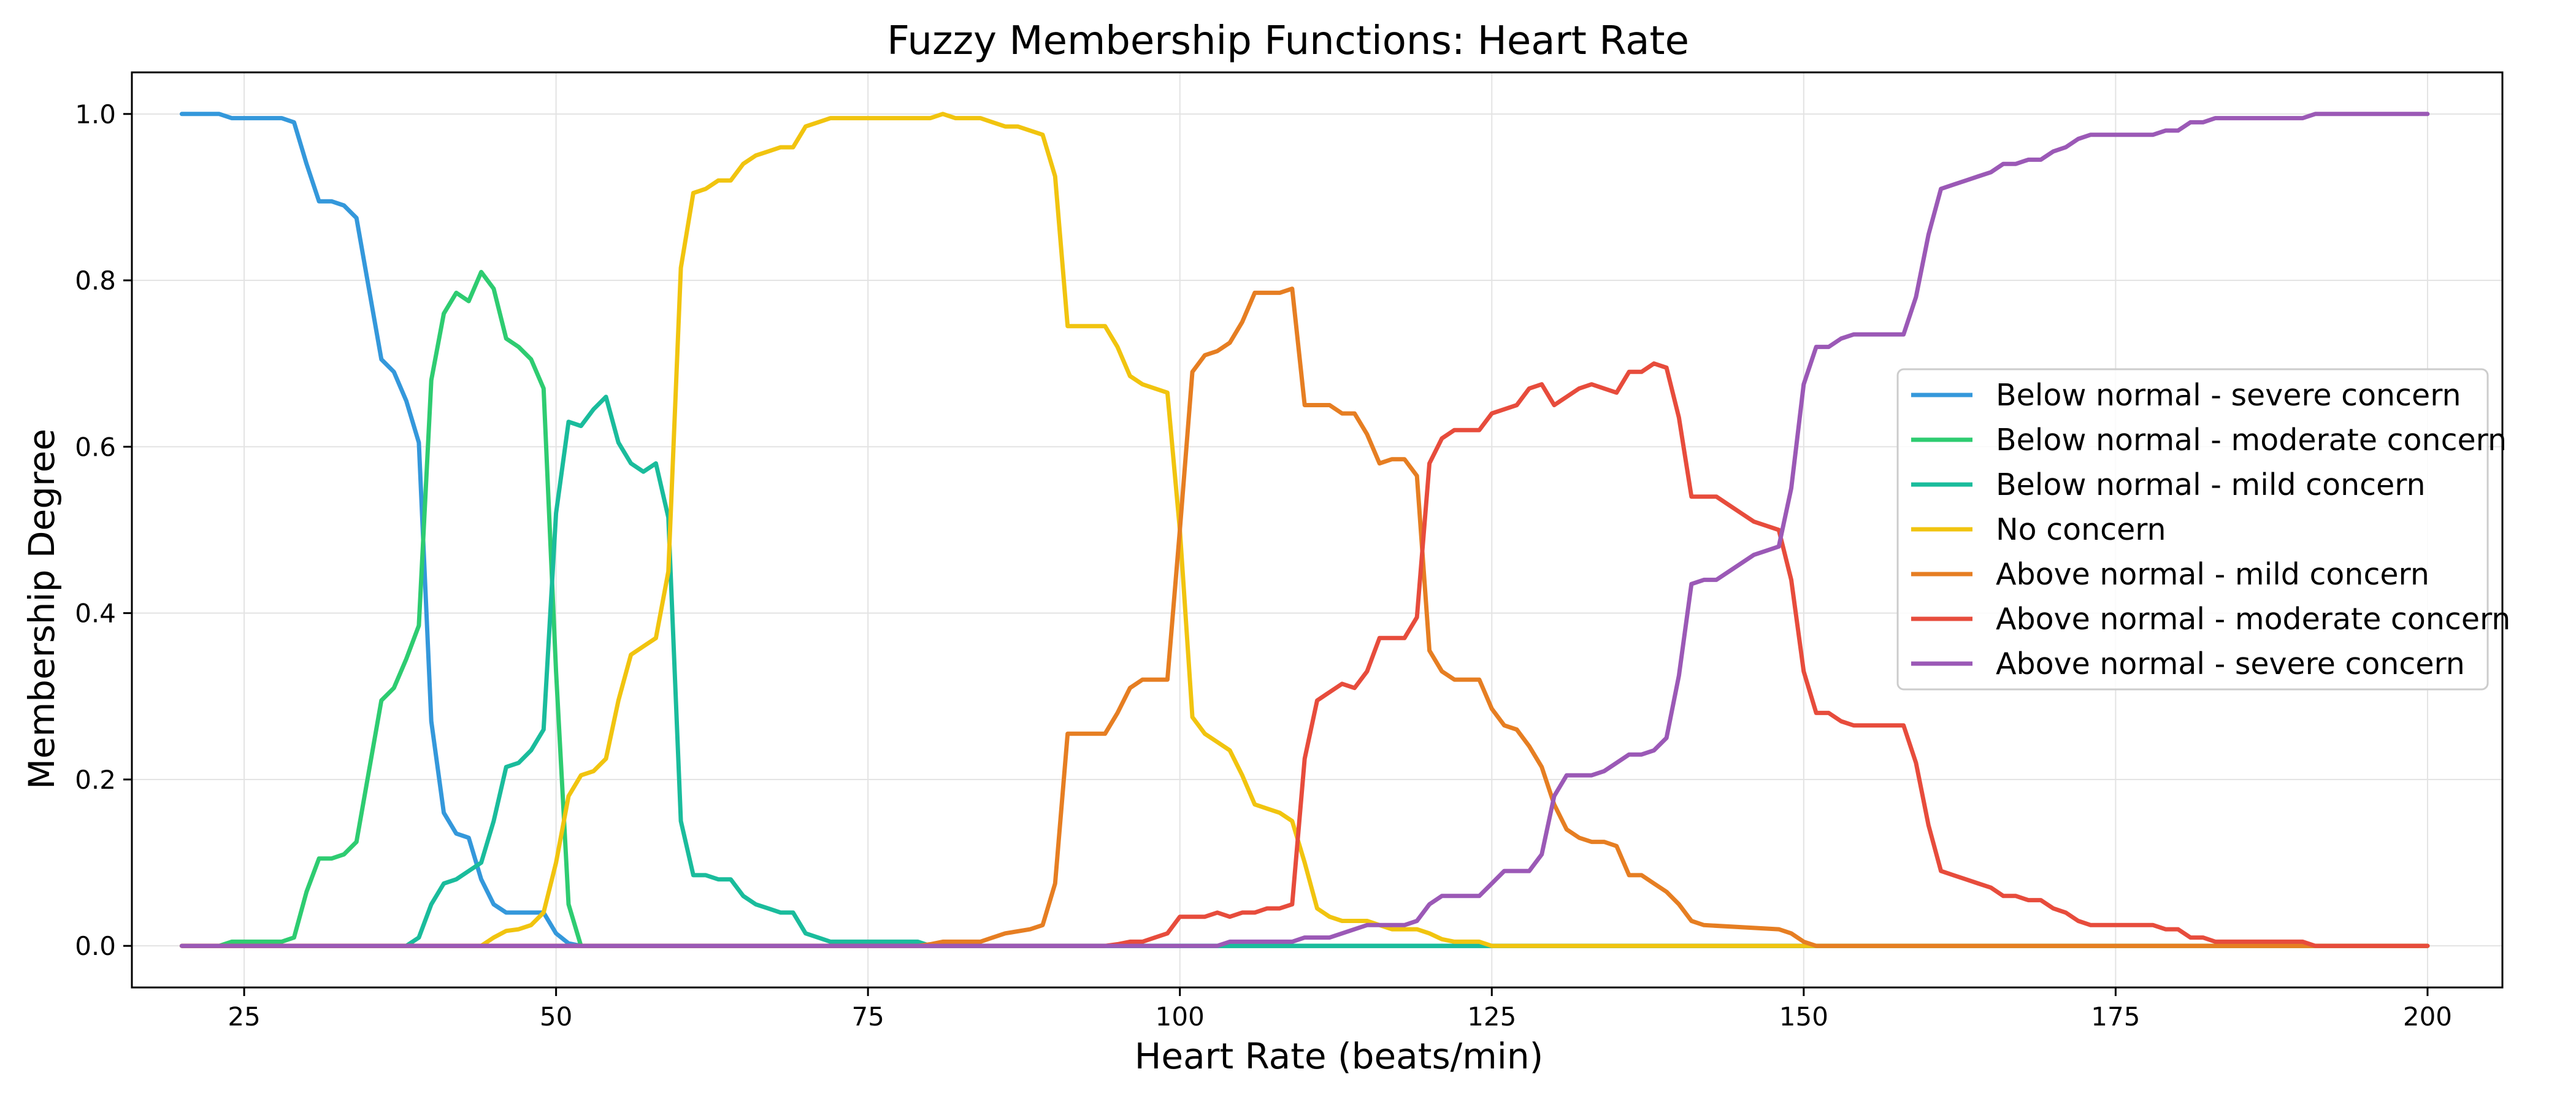 The width and height of the screenshot is (2576, 1104). I want to click on y-tick-label: 1.0, so click(95, 114).